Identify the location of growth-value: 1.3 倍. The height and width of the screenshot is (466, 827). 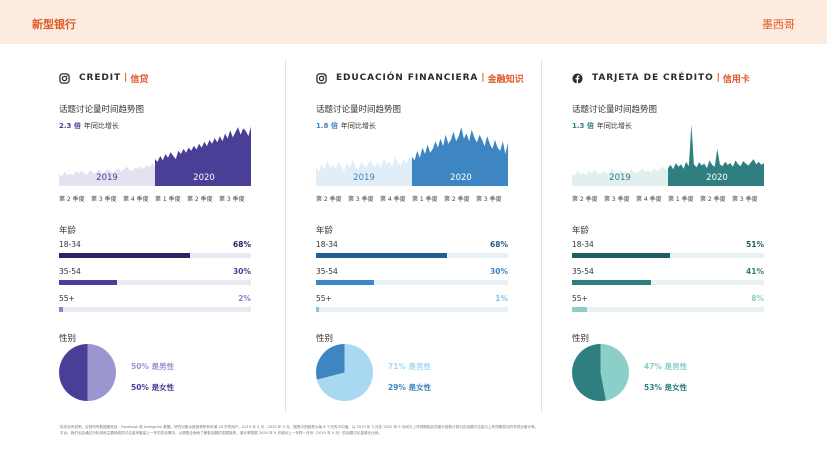
(583, 126).